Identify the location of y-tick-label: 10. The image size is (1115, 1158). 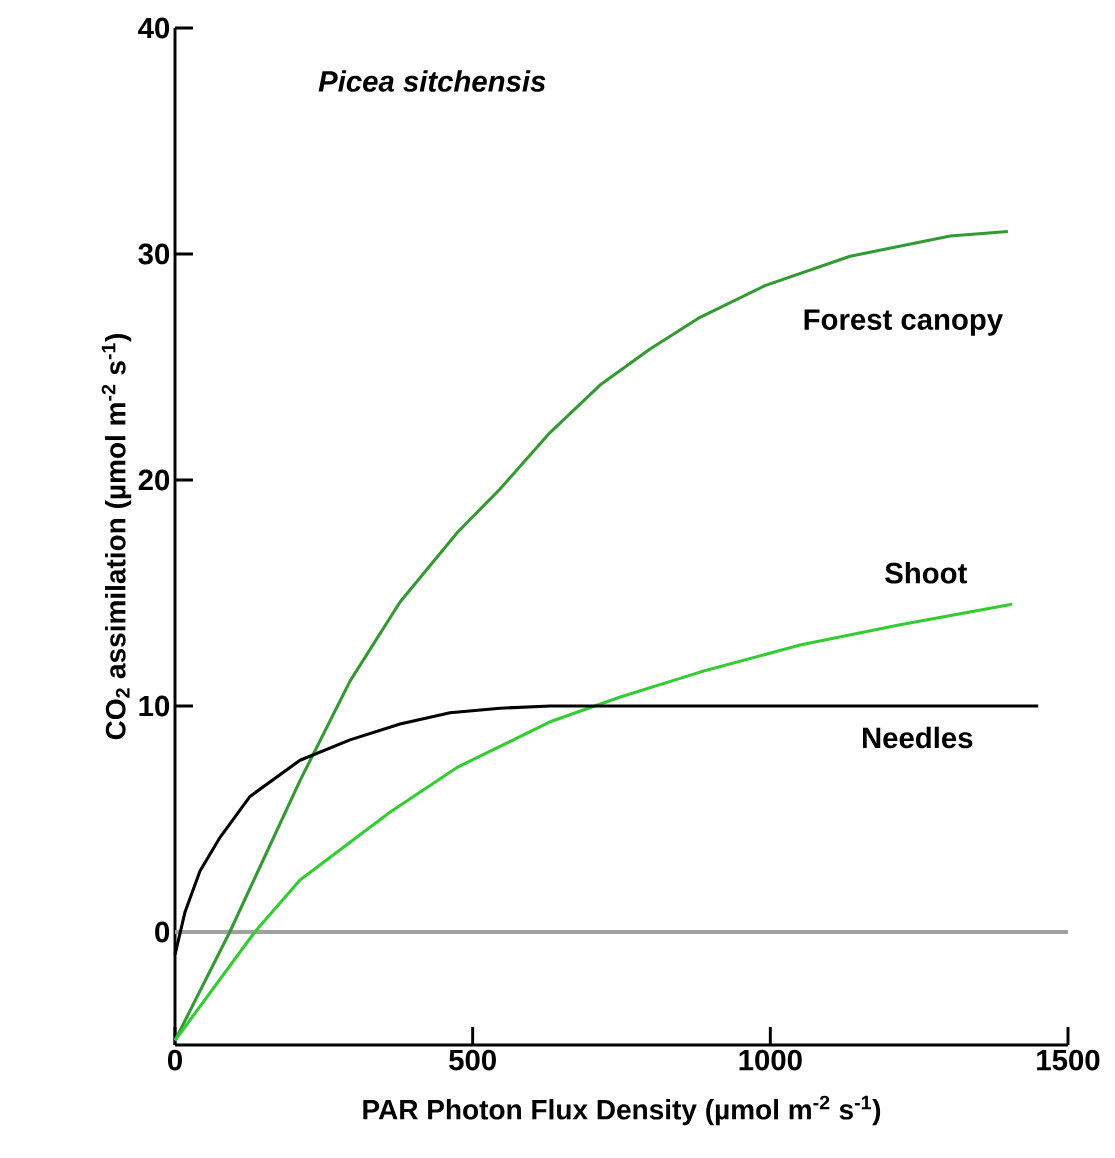
(154, 706).